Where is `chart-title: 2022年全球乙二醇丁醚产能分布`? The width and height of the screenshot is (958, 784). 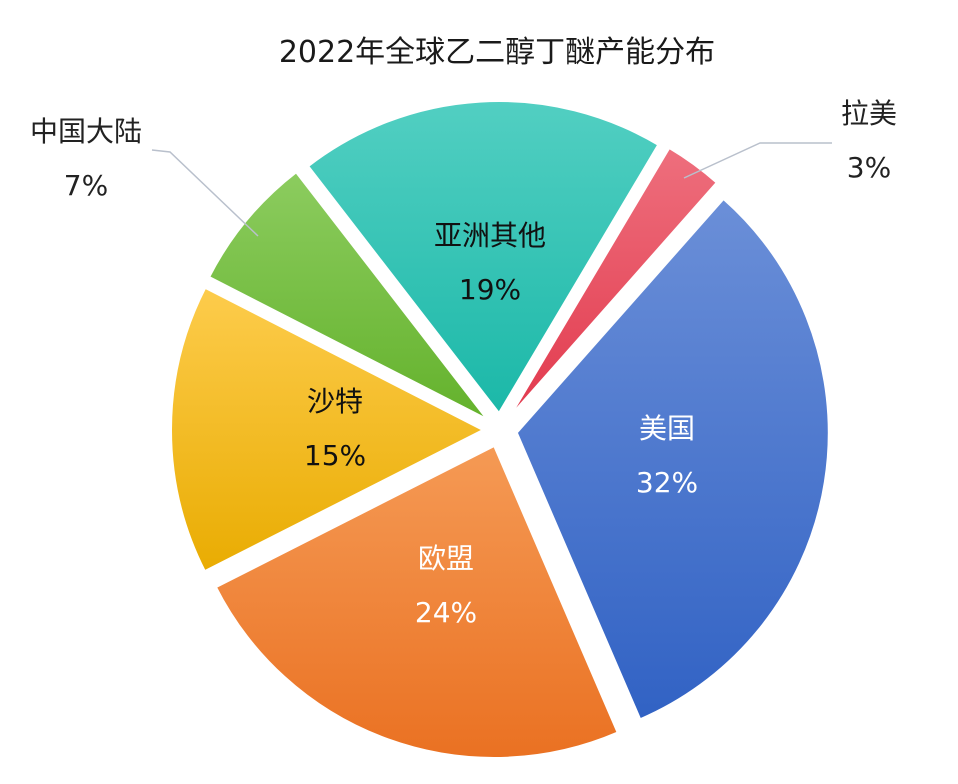
chart-title: 2022年全球乙二醇丁醚产能分布 is located at coordinates (497, 52).